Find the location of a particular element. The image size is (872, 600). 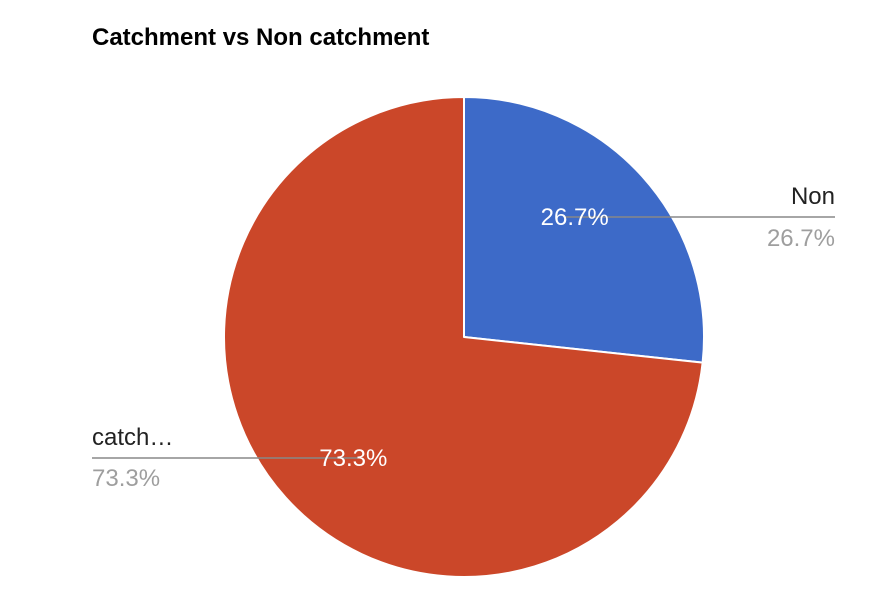

legend-value-1: 26.7% is located at coordinates (801, 238).